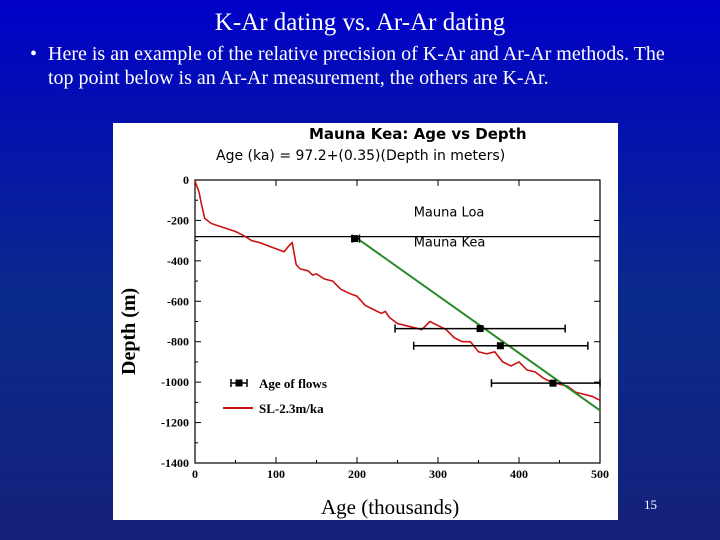  I want to click on y-tick-label: -1000, so click(175, 382).